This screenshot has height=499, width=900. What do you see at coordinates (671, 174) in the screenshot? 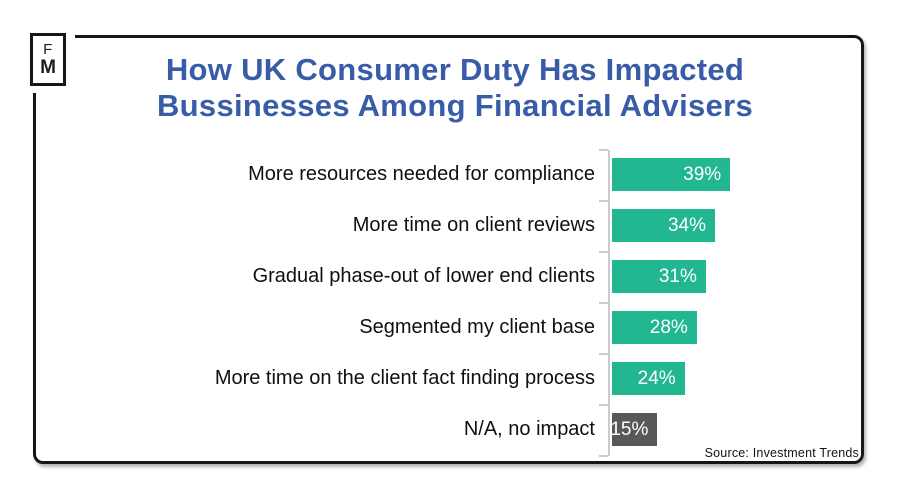
I see `bar: 39%` at bounding box center [671, 174].